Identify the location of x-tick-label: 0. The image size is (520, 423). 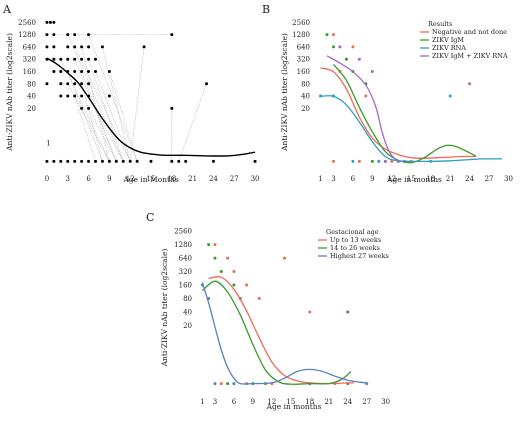
(47, 179).